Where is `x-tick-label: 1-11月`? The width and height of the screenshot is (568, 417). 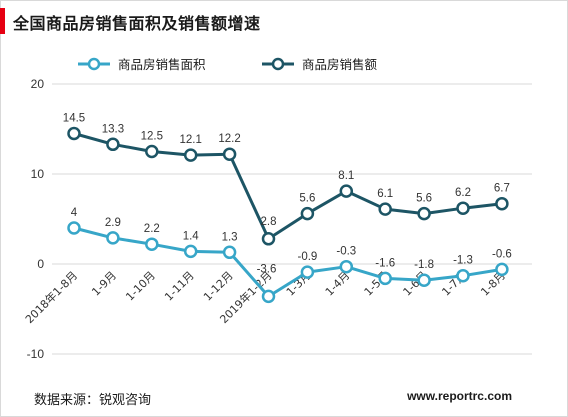 x-tick-label: 1-11月 is located at coordinates (179, 286).